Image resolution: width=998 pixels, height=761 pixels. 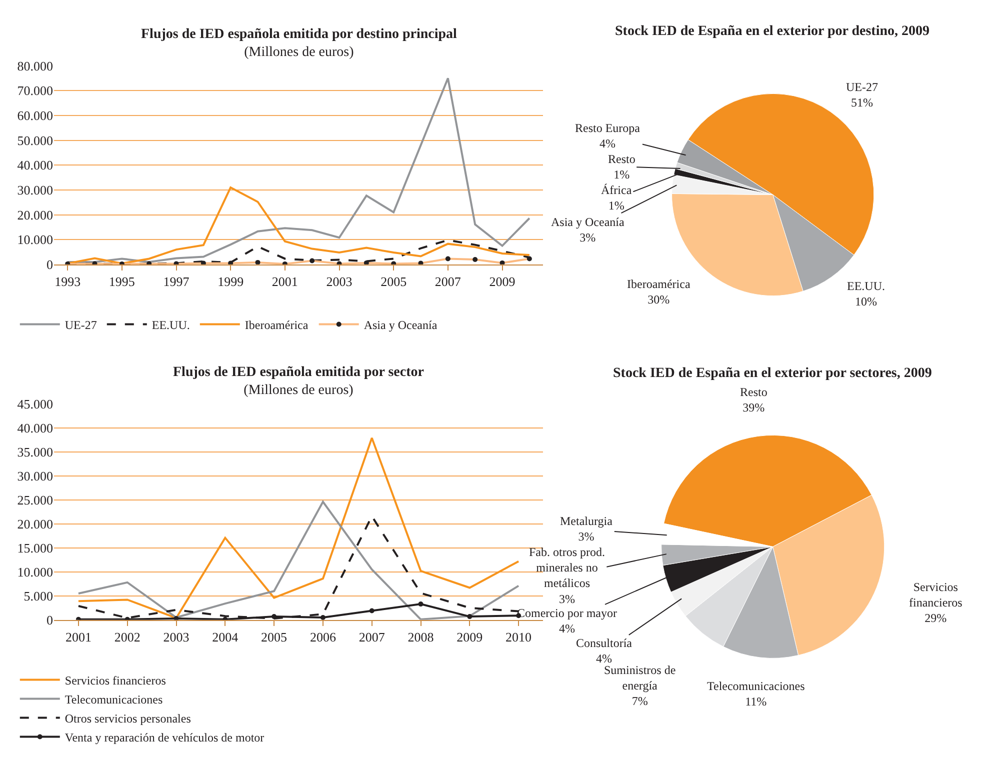 I want to click on data-label: 39%, so click(x=753, y=407).